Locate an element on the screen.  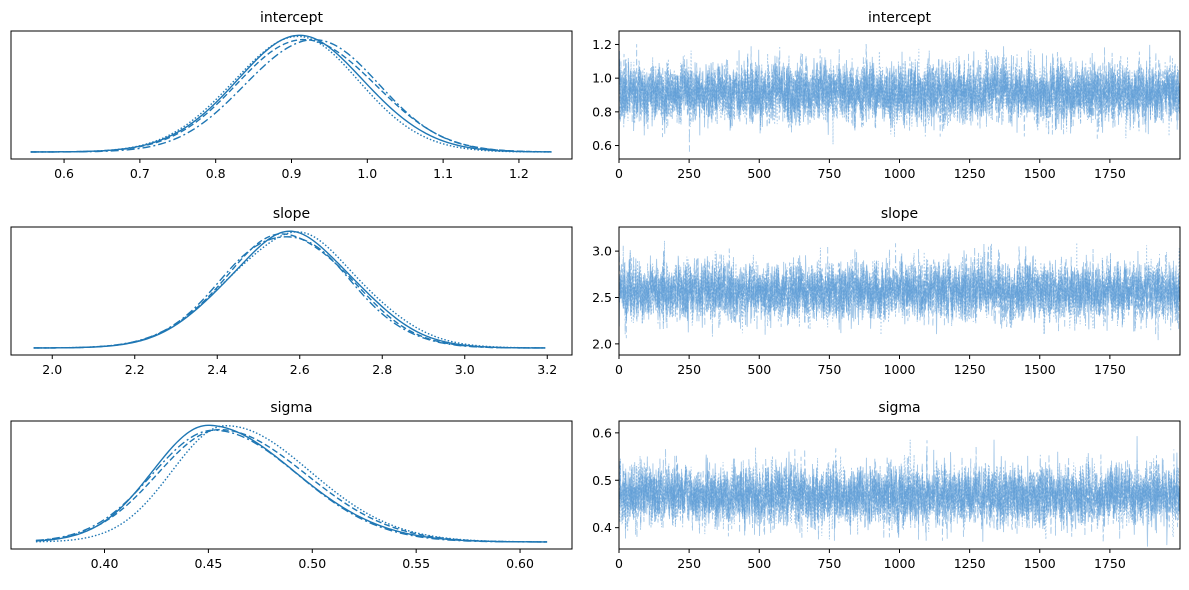
y-tick-label: 0.4 is located at coordinates (602, 527).